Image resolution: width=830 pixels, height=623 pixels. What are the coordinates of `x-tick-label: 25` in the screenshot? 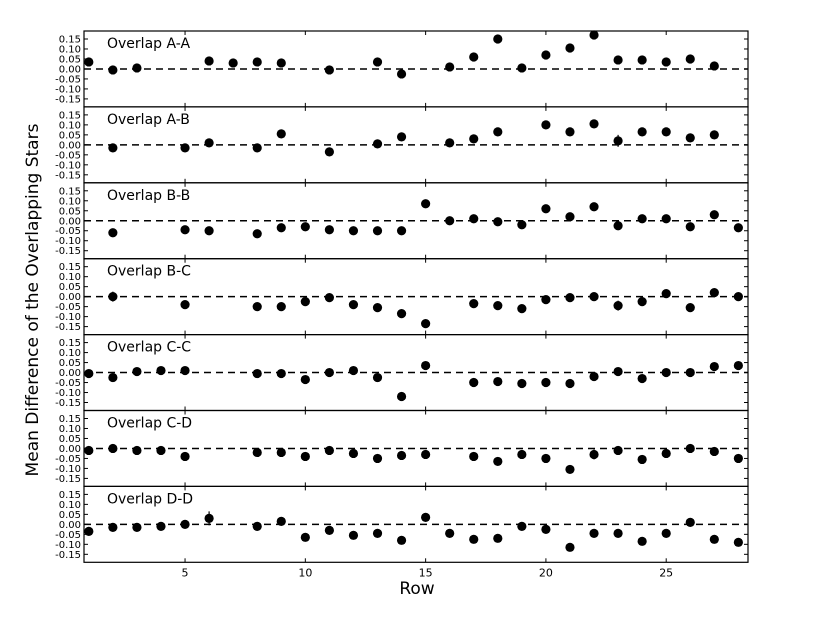 It's located at (666, 572).